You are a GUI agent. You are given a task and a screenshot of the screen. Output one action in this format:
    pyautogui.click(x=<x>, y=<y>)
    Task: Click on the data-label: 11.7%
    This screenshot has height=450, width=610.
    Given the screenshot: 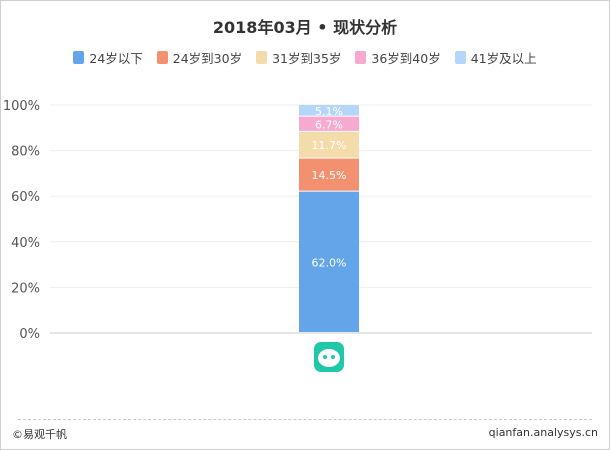 What is the action you would take?
    pyautogui.click(x=329, y=145)
    